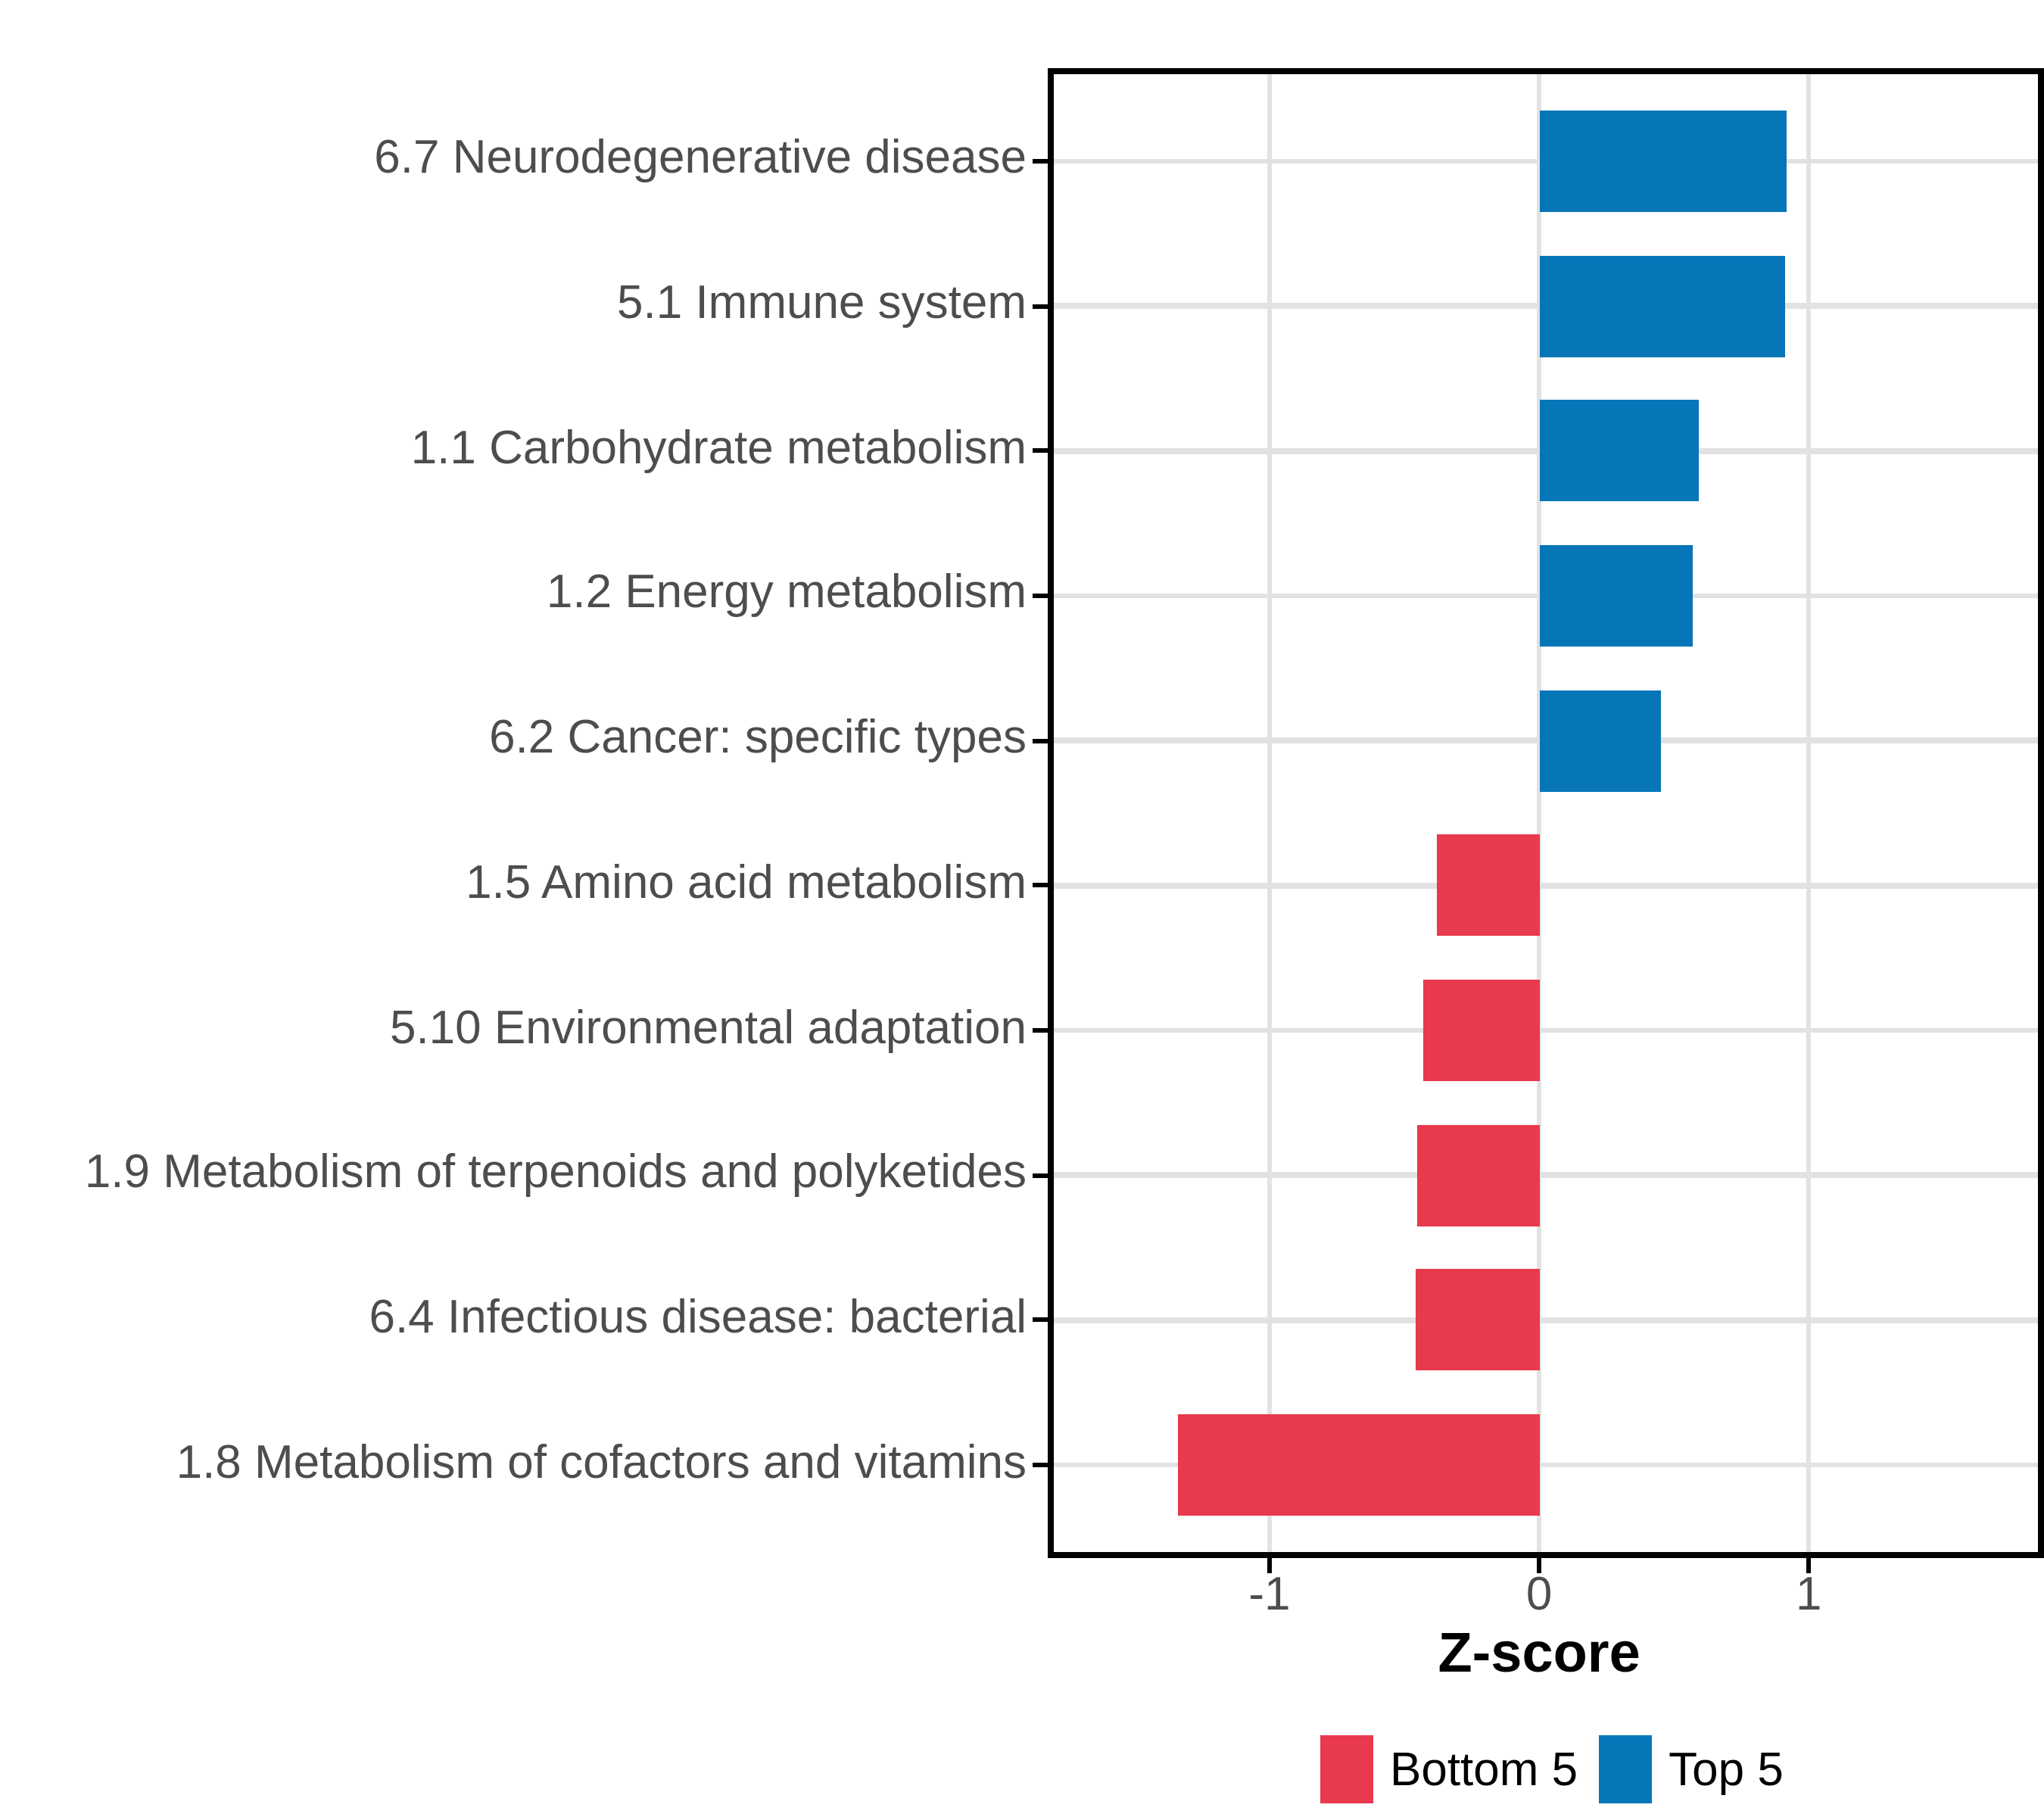 Image resolution: width=2044 pixels, height=1817 pixels. Describe the element at coordinates (1626, 1769) in the screenshot. I see `legend-key-Top 5` at that location.